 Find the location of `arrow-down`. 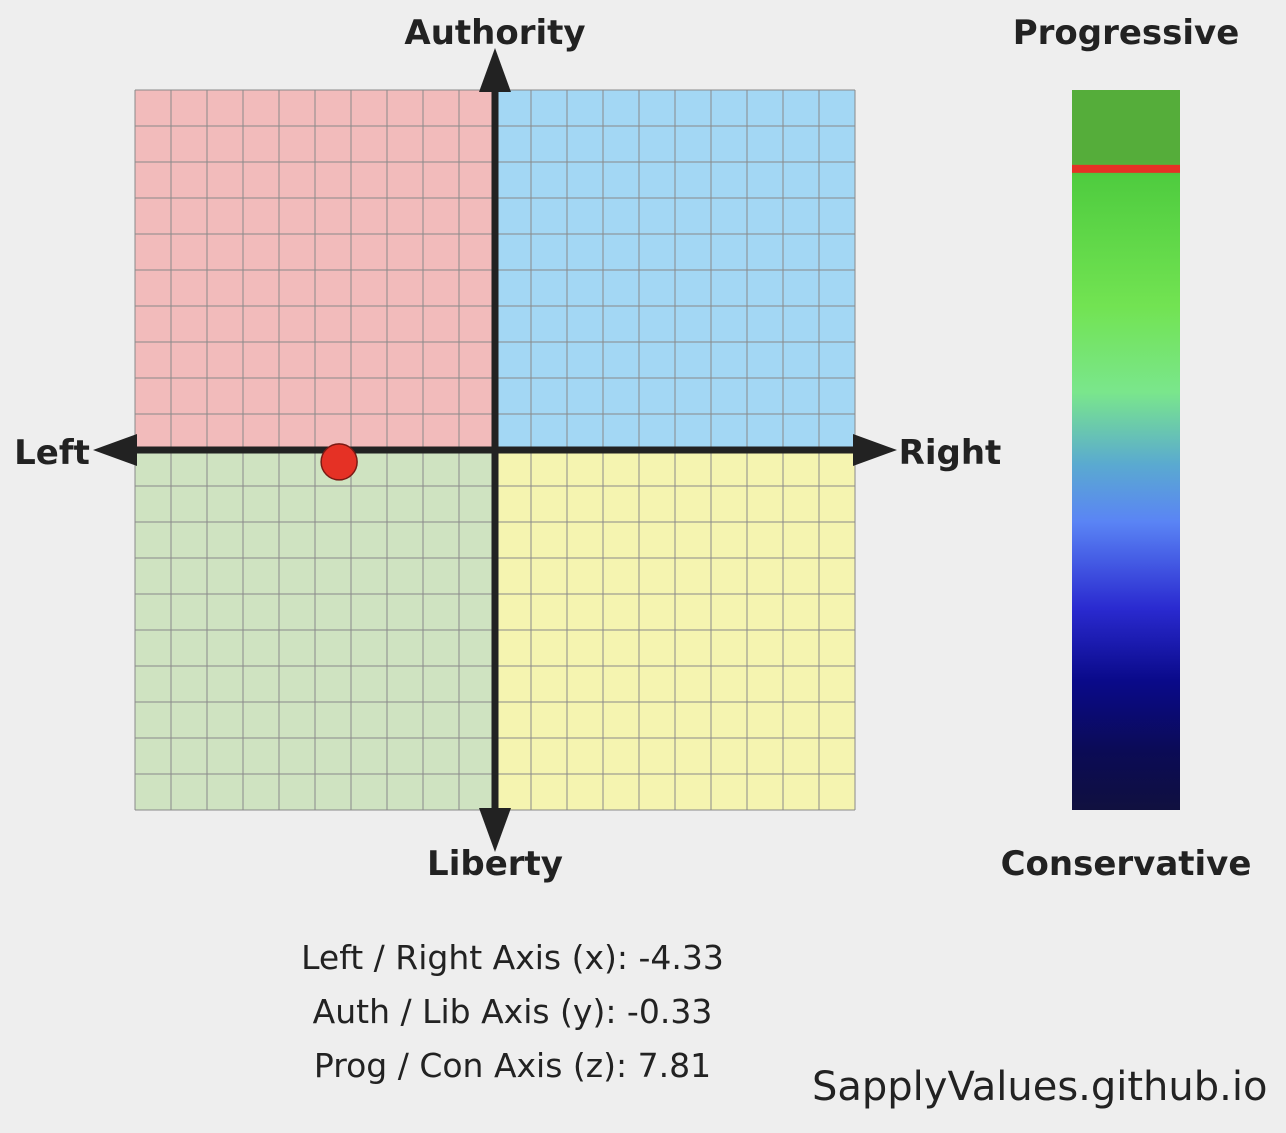

arrow-down is located at coordinates (495, 830).